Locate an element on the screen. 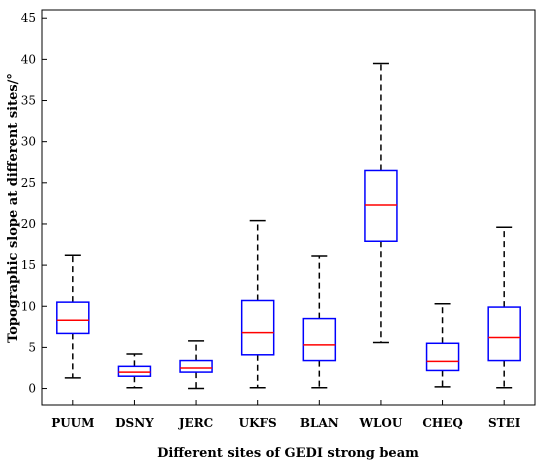 The height and width of the screenshot is (465, 550). y-tick-label: 0 is located at coordinates (32, 389).